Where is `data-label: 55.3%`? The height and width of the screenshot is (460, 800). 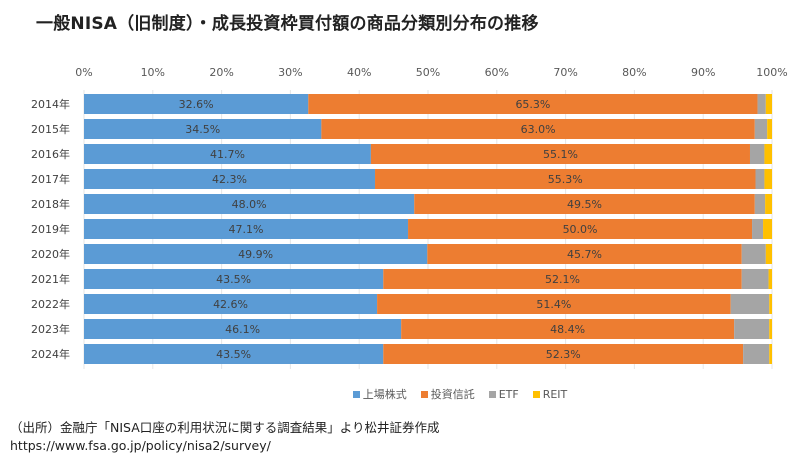
data-label: 55.3% is located at coordinates (565, 179).